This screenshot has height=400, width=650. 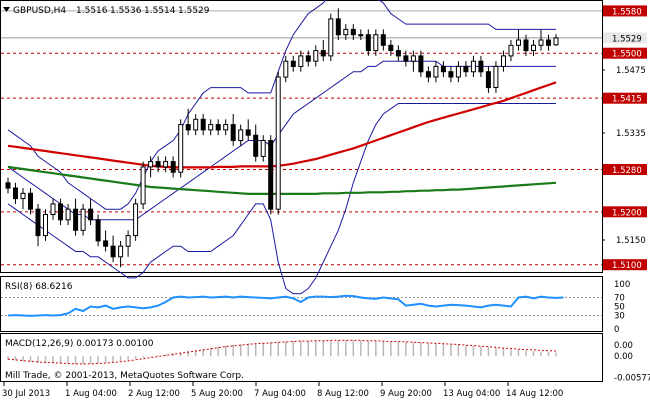 I want to click on current-price-tag: 1.5529, so click(x=627, y=39).